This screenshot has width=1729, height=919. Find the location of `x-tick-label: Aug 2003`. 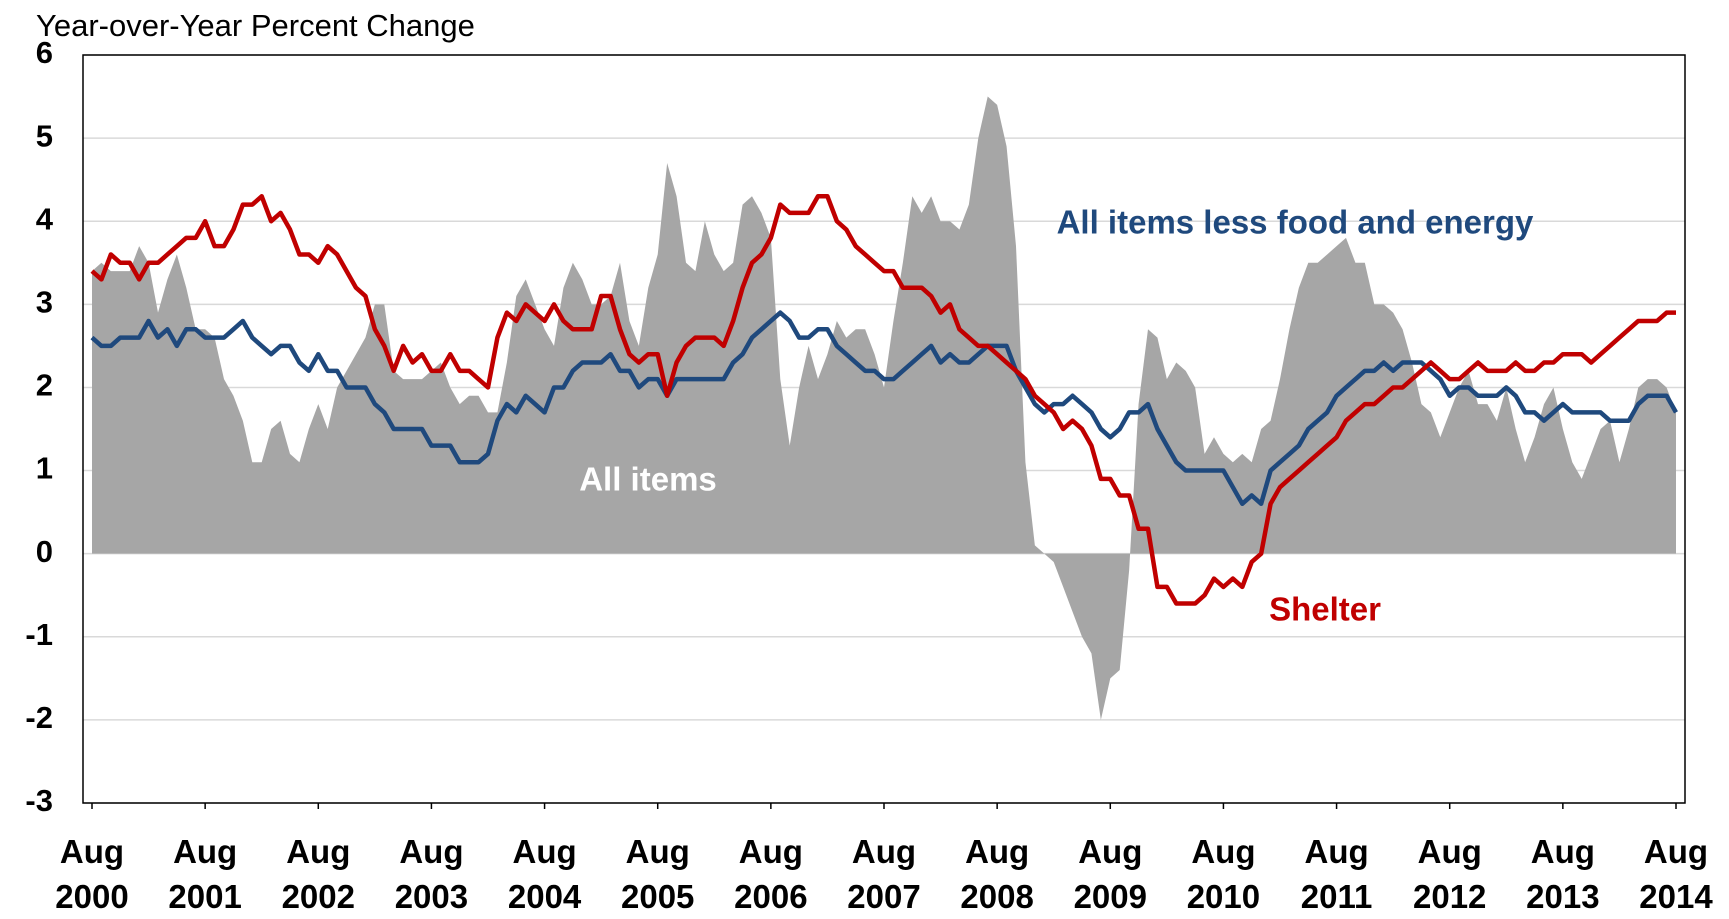

x-tick-label: Aug 2003 is located at coordinates (431, 874).